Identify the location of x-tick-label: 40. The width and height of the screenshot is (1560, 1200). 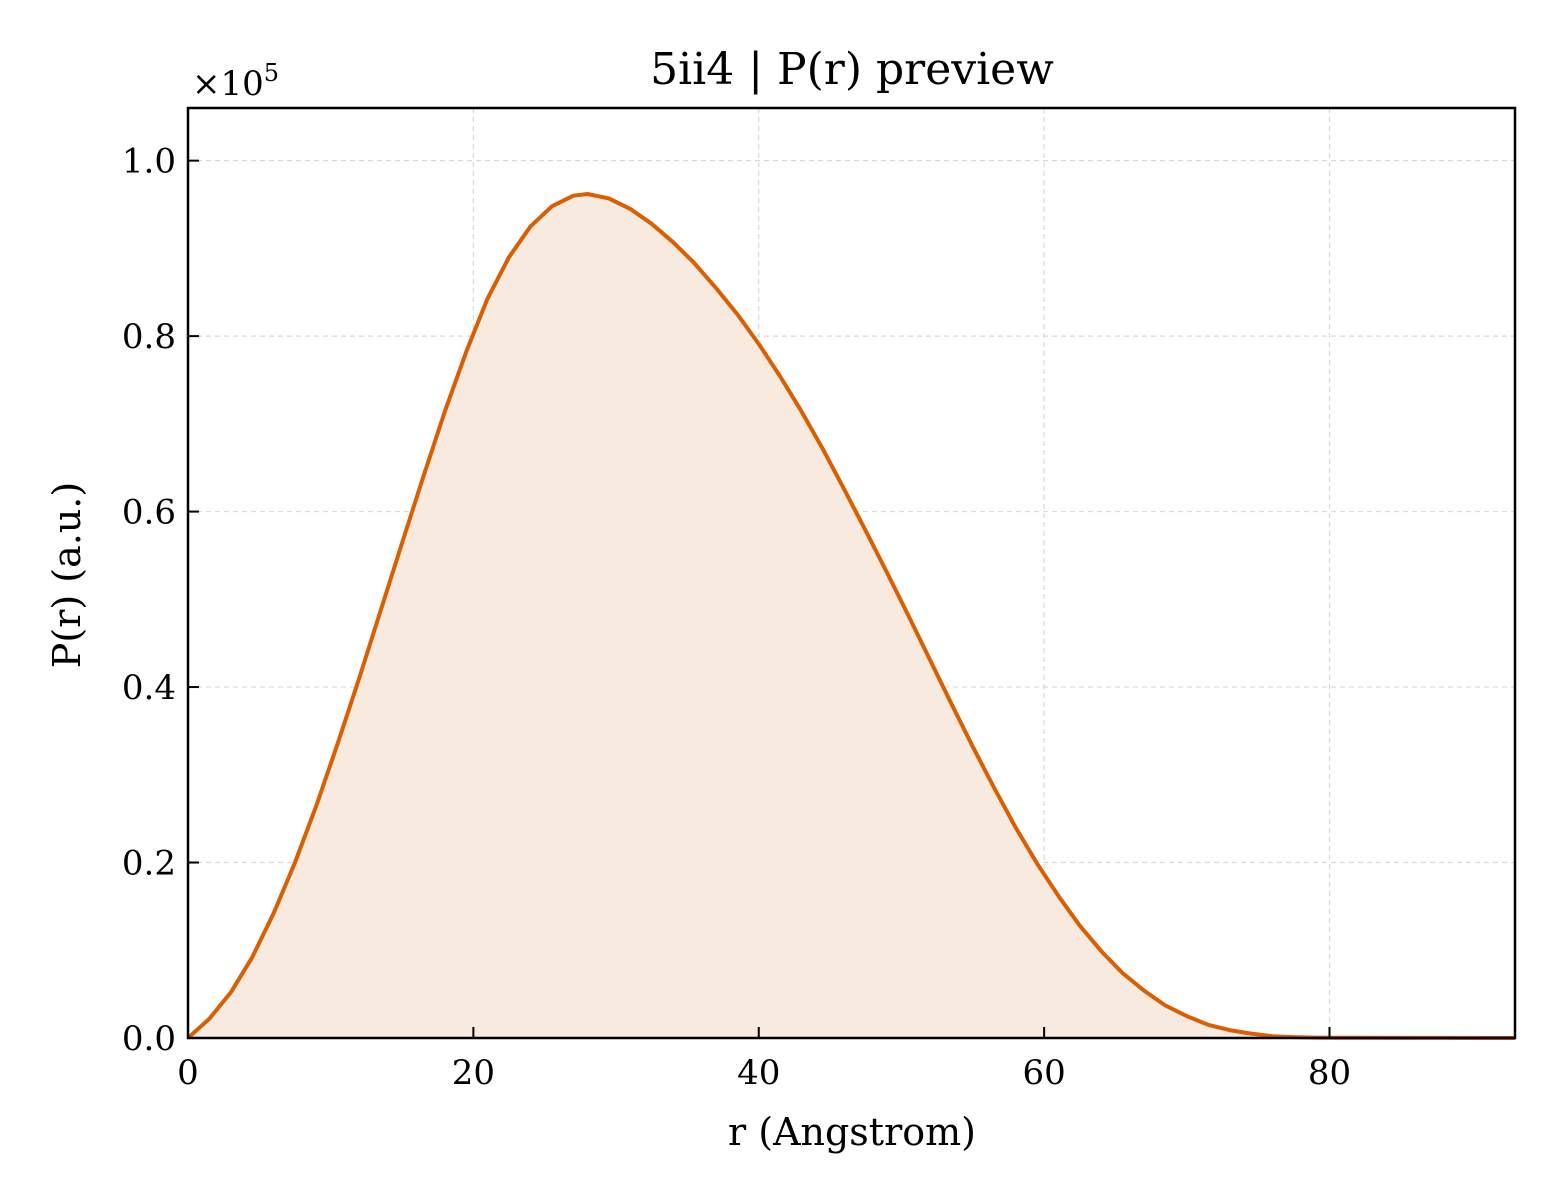
(758, 1073).